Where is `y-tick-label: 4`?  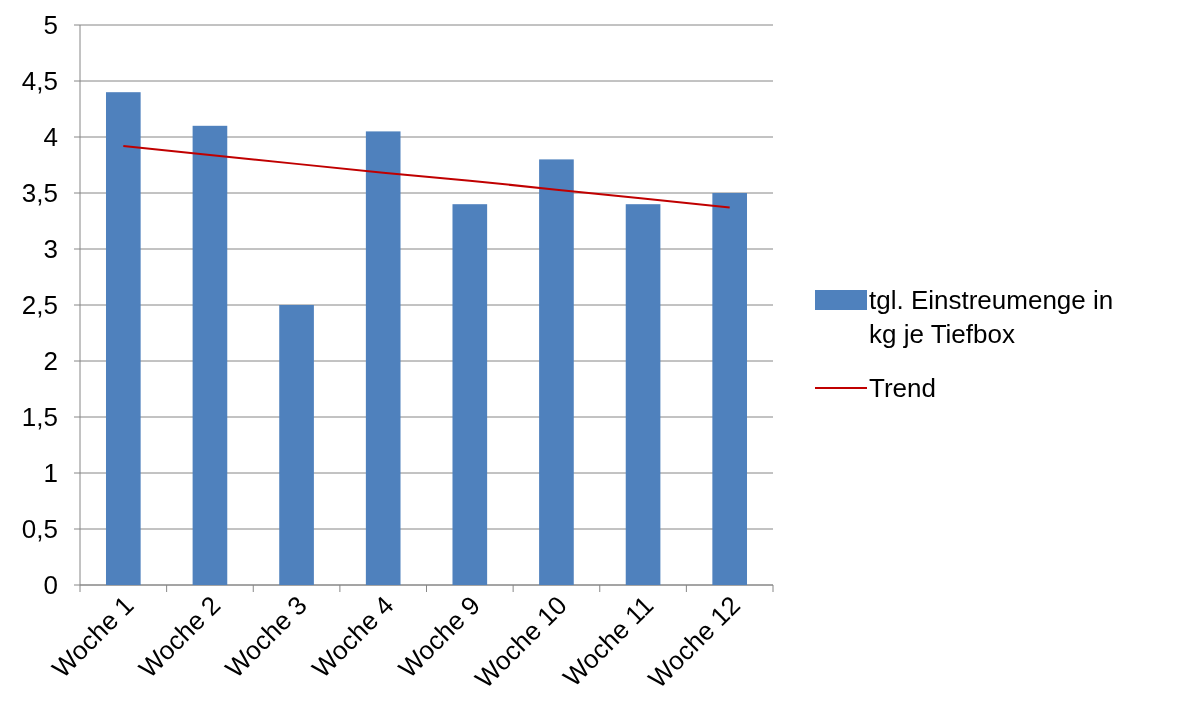 y-tick-label: 4 is located at coordinates (50, 137).